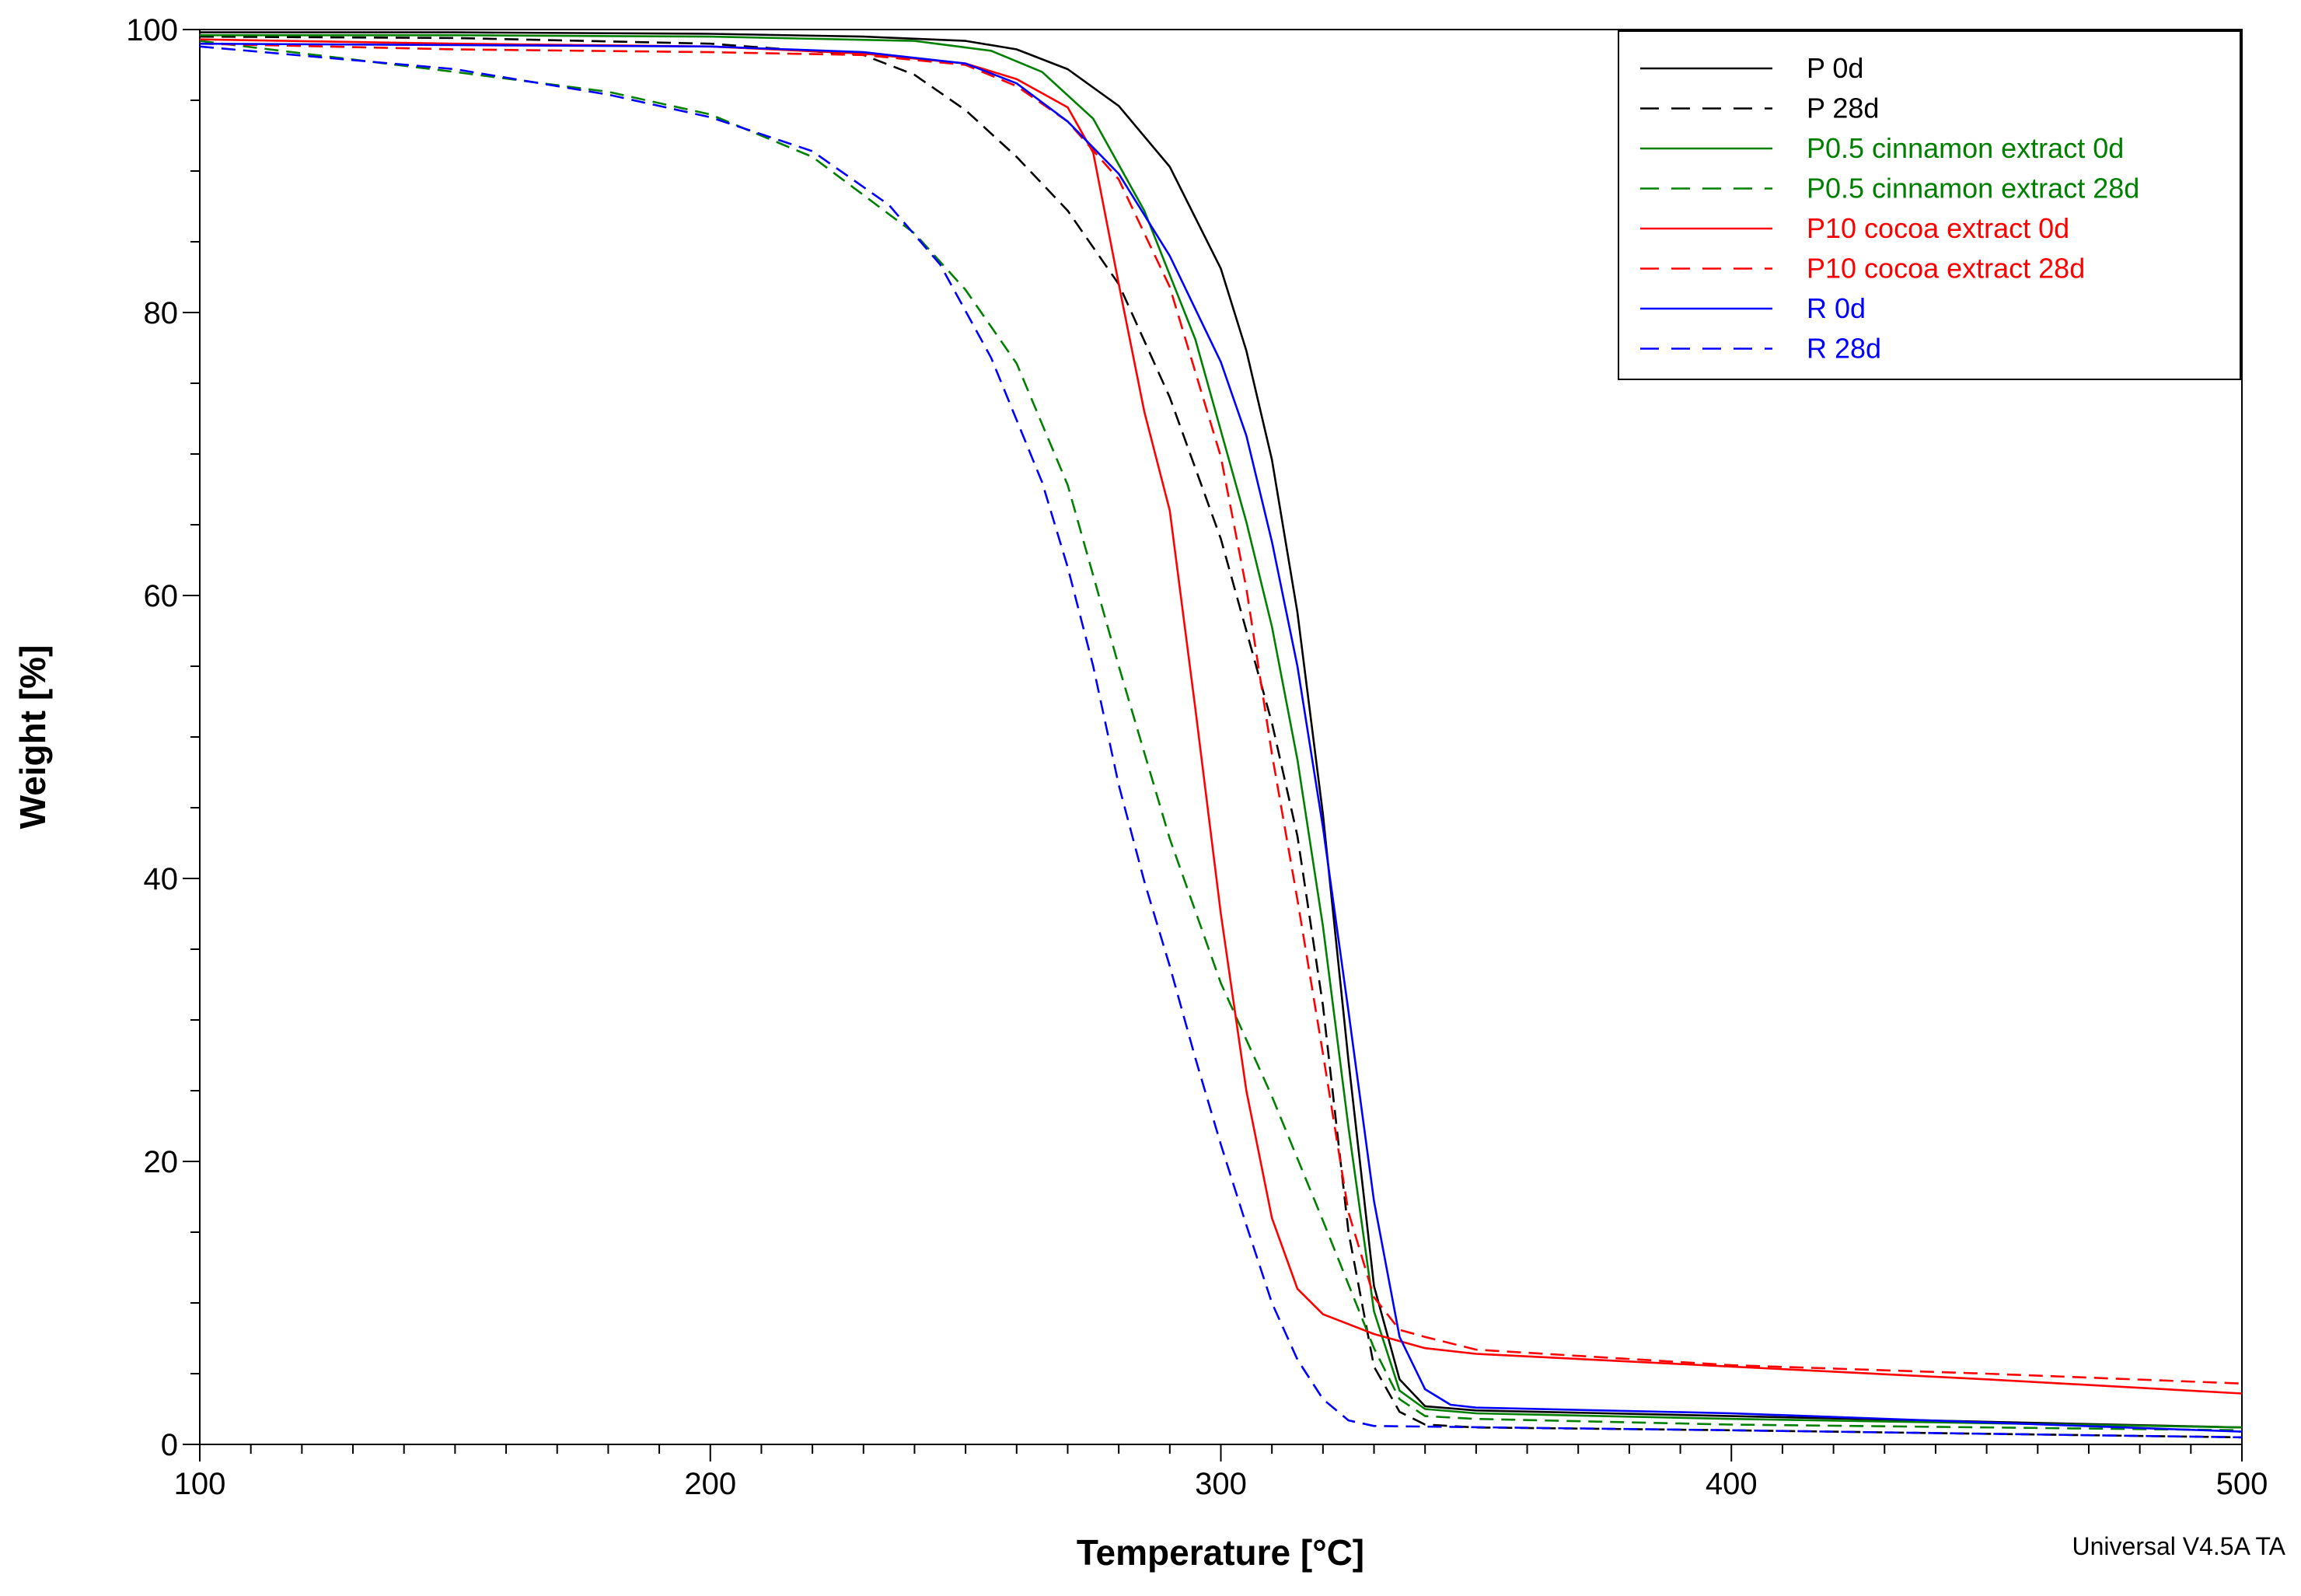  Describe the element at coordinates (1844, 349) in the screenshot. I see `legend-label: R 28d` at that location.